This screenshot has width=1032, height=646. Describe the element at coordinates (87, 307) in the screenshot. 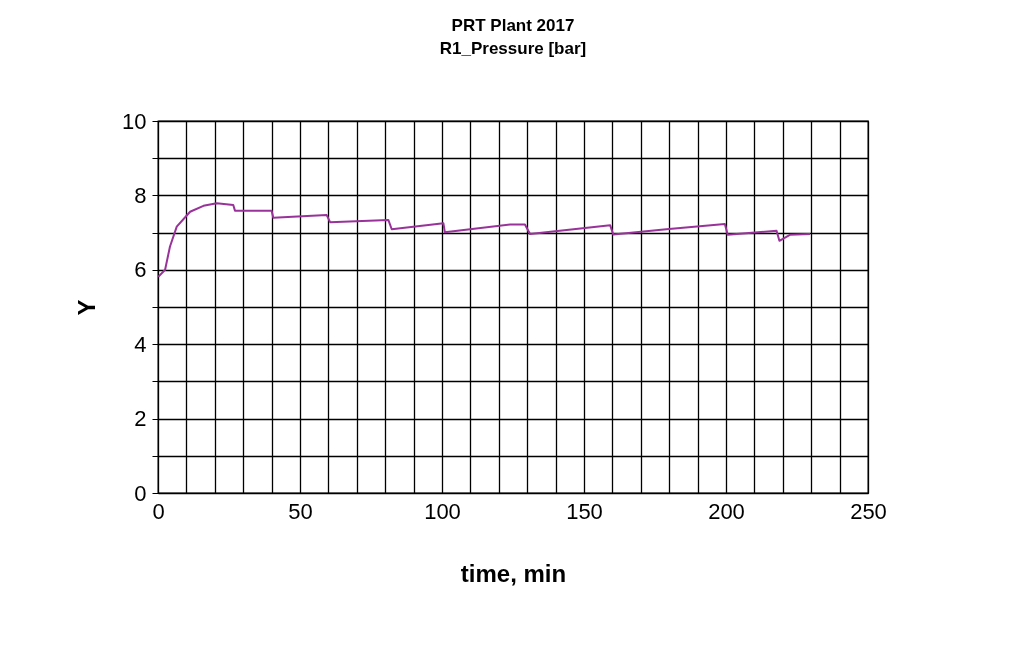

I see `y-axis-title: Y` at that location.